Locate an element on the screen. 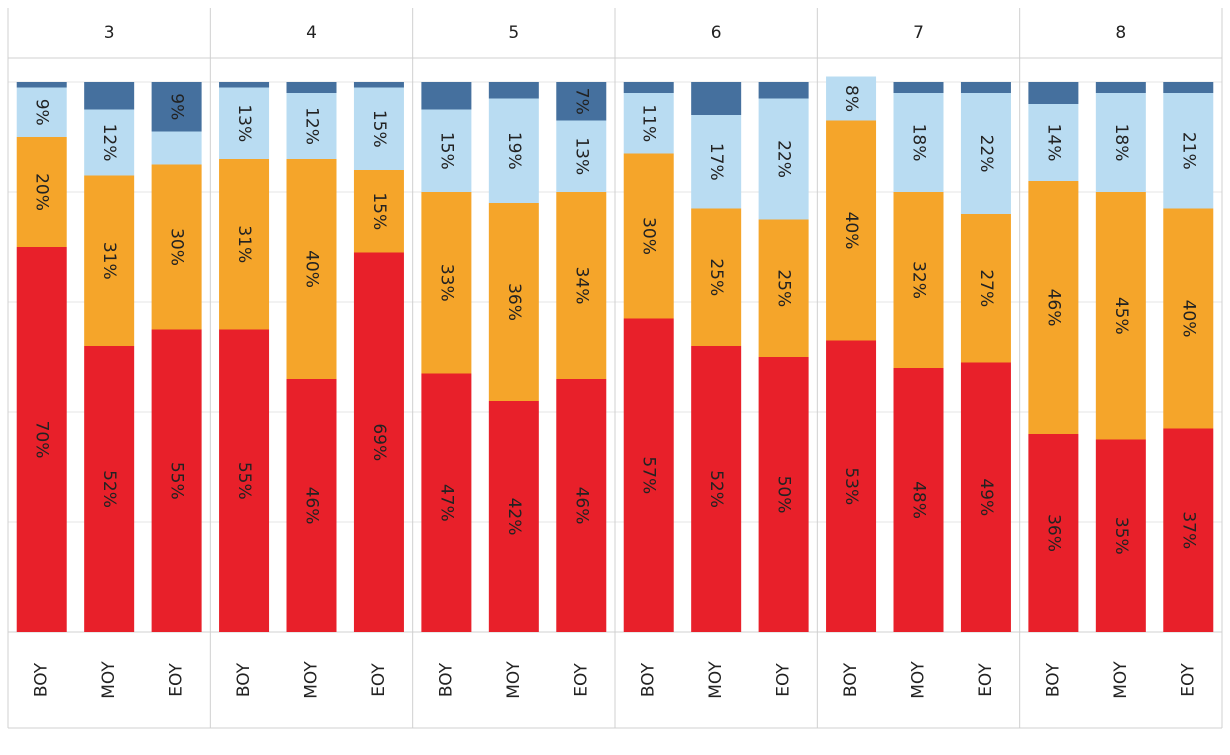  data-label: 8% is located at coordinates (851, 98).